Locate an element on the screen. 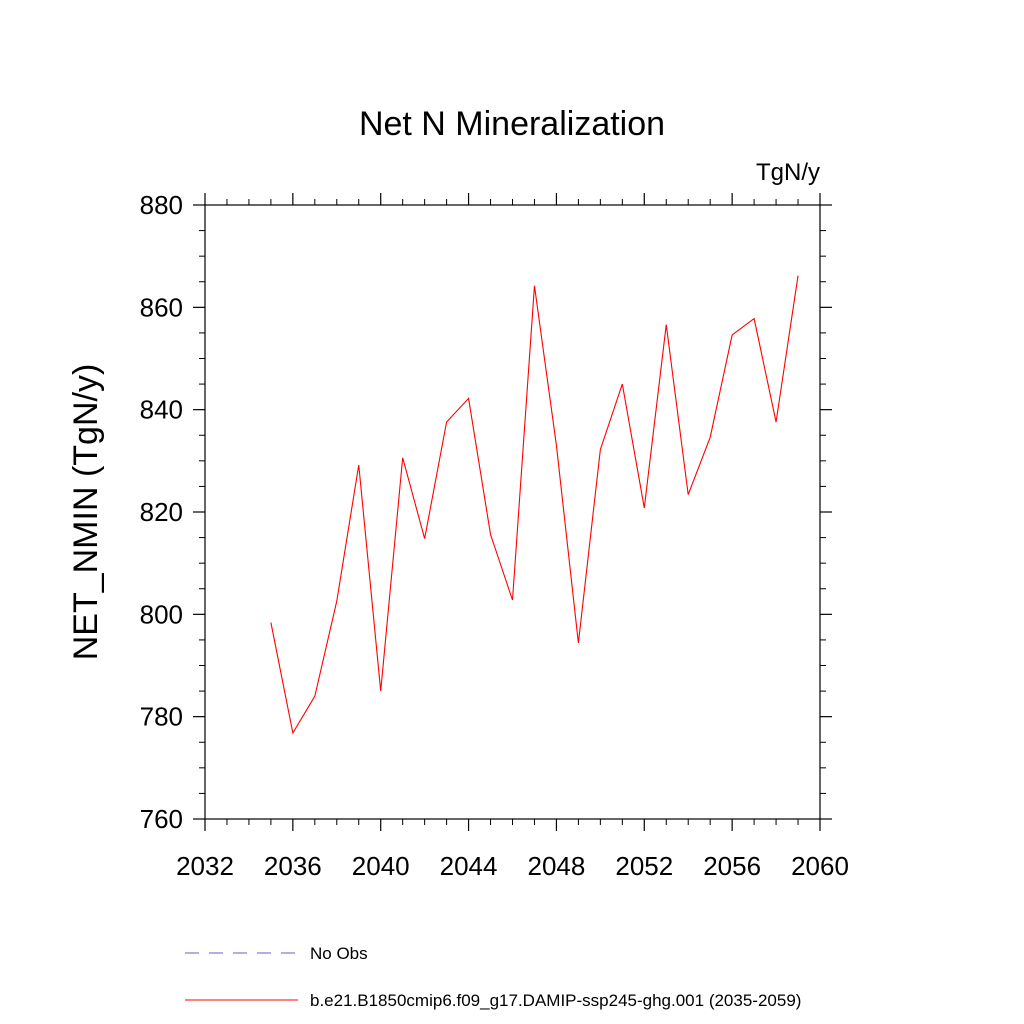  units-label: TgN/y is located at coordinates (788, 172).